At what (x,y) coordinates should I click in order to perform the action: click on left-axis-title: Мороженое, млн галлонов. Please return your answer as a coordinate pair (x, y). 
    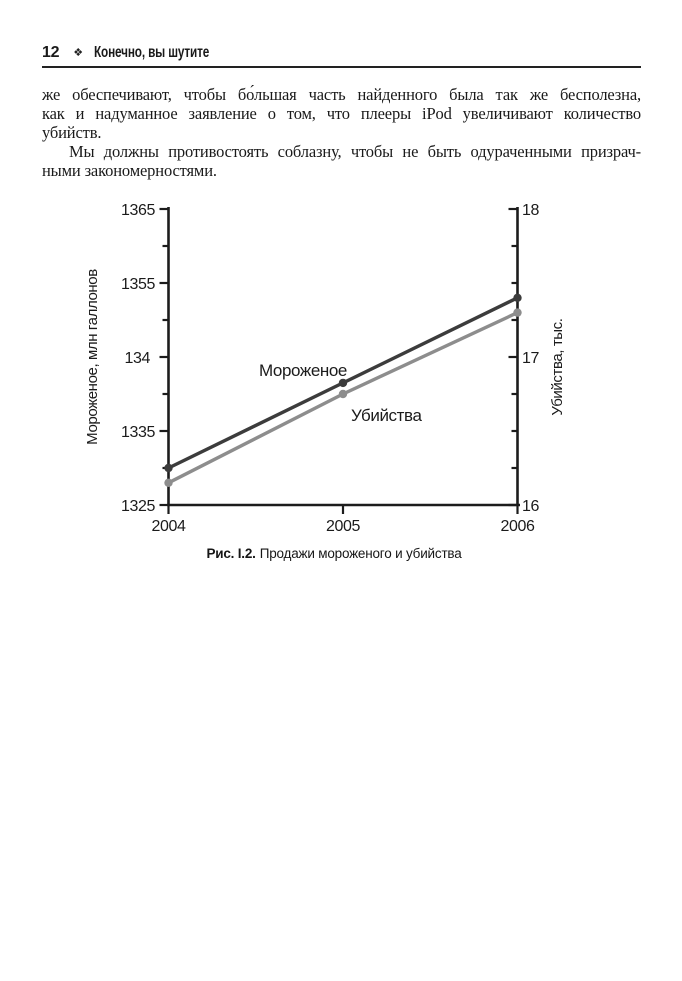
    Looking at the image, I should click on (92, 357).